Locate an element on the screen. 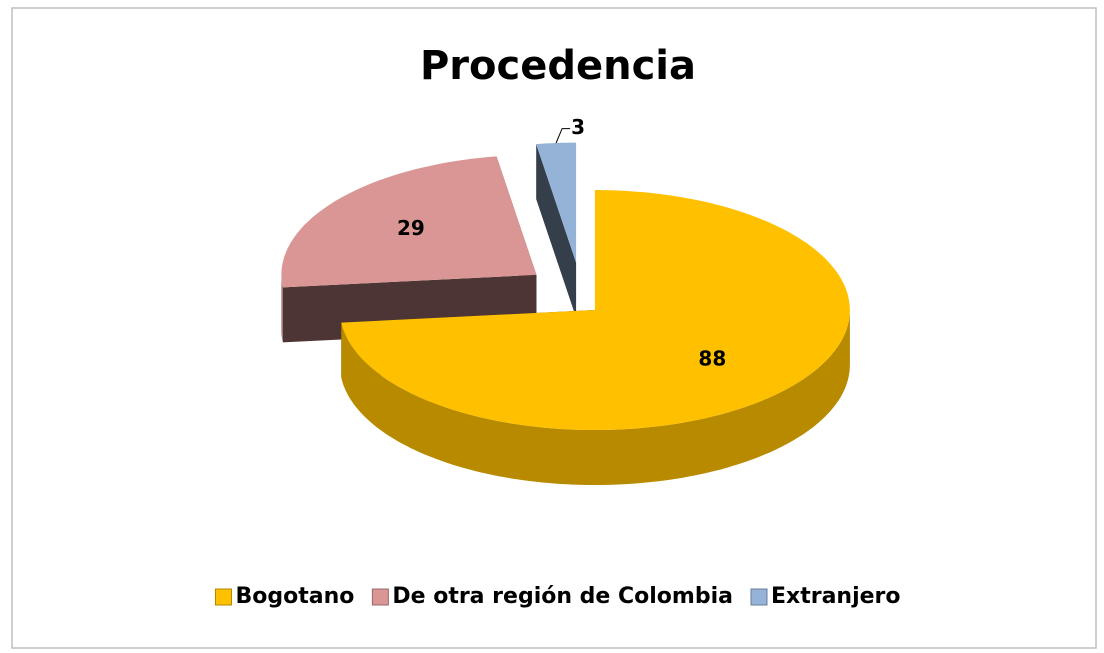 The width and height of the screenshot is (1104, 653). legend-label: Extranjero is located at coordinates (836, 596).